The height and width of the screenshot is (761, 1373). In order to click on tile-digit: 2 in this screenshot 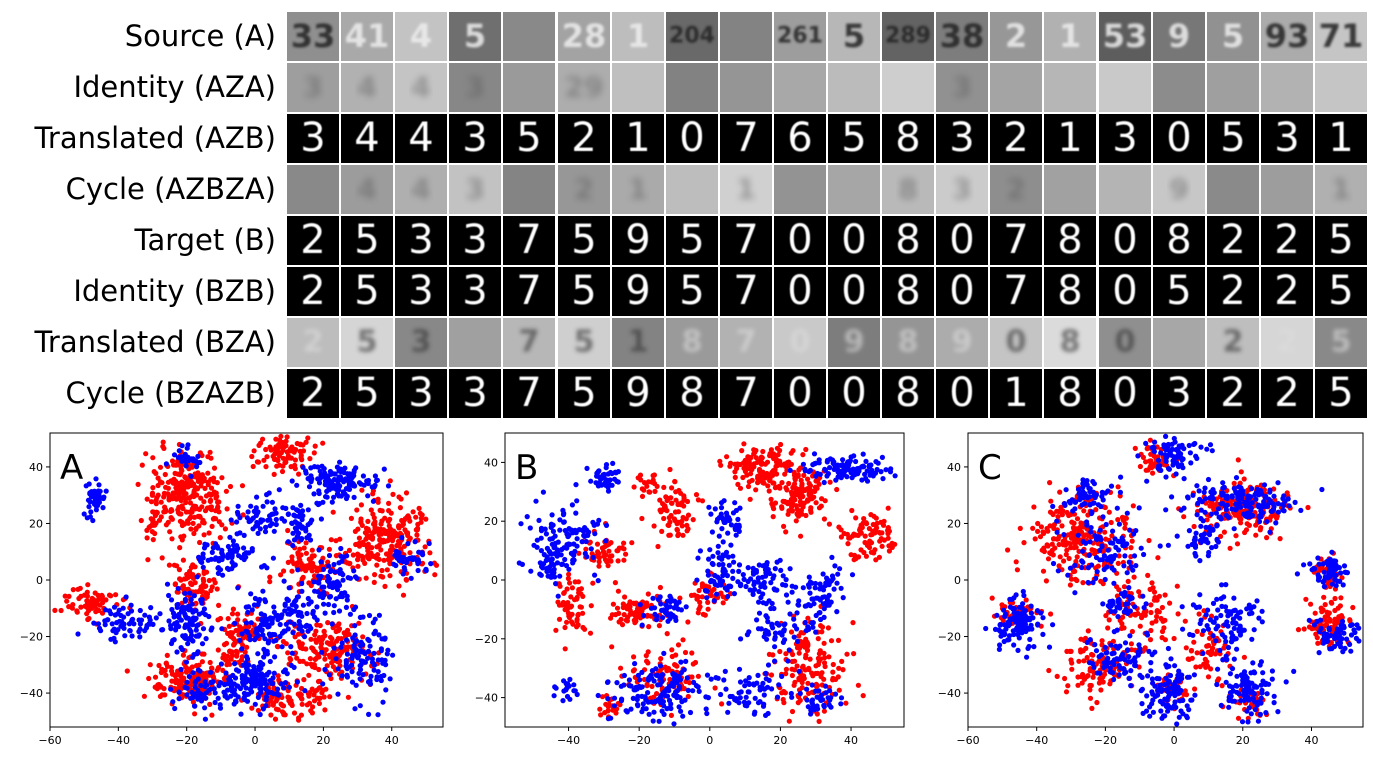, I will do `click(1016, 189)`.